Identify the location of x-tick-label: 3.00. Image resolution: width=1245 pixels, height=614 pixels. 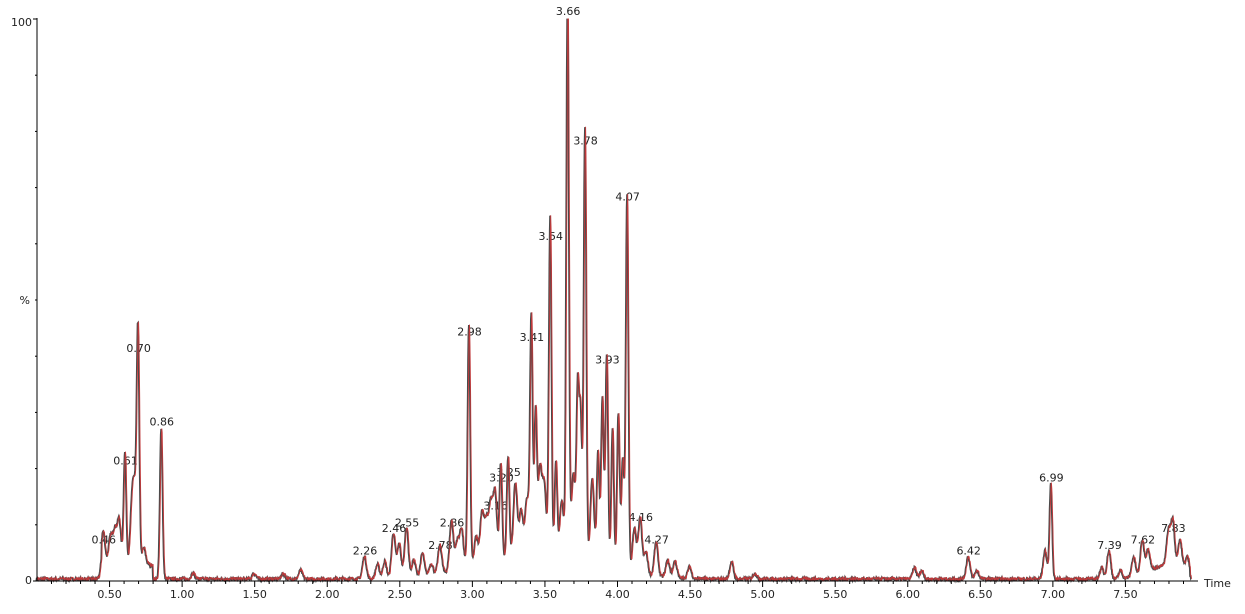
(472, 594).